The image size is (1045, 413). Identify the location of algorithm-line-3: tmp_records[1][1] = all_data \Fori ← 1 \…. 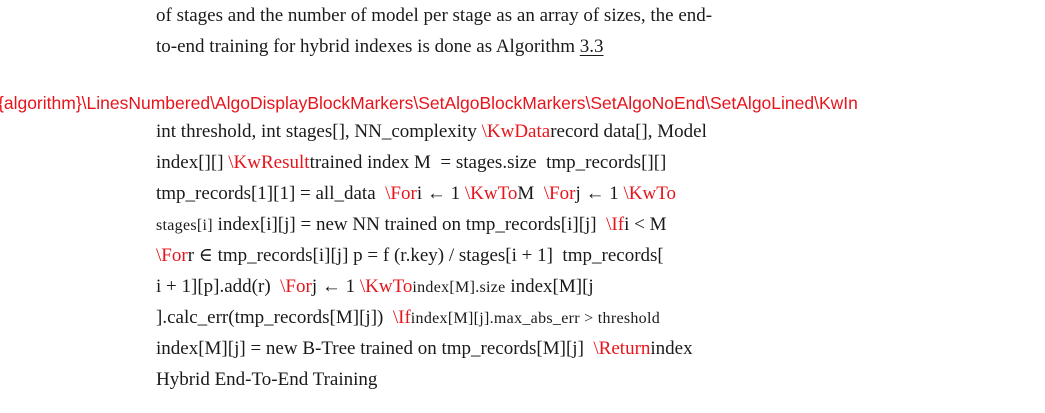
(416, 194).